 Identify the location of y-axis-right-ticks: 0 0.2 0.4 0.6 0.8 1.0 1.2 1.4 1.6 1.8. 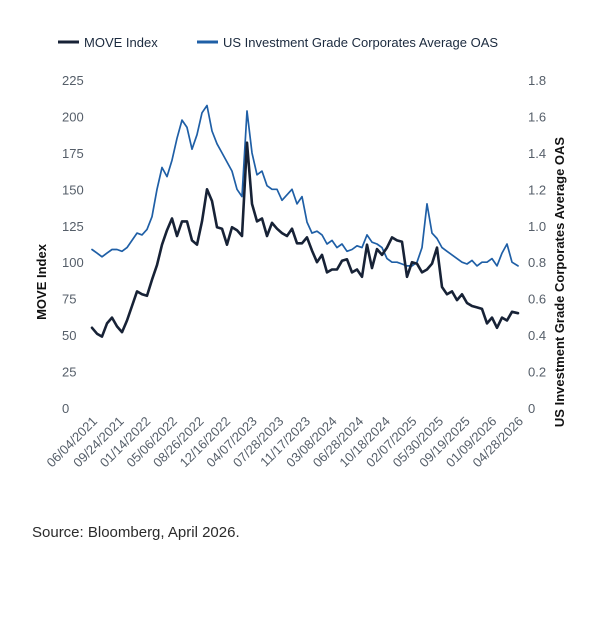
(537, 244).